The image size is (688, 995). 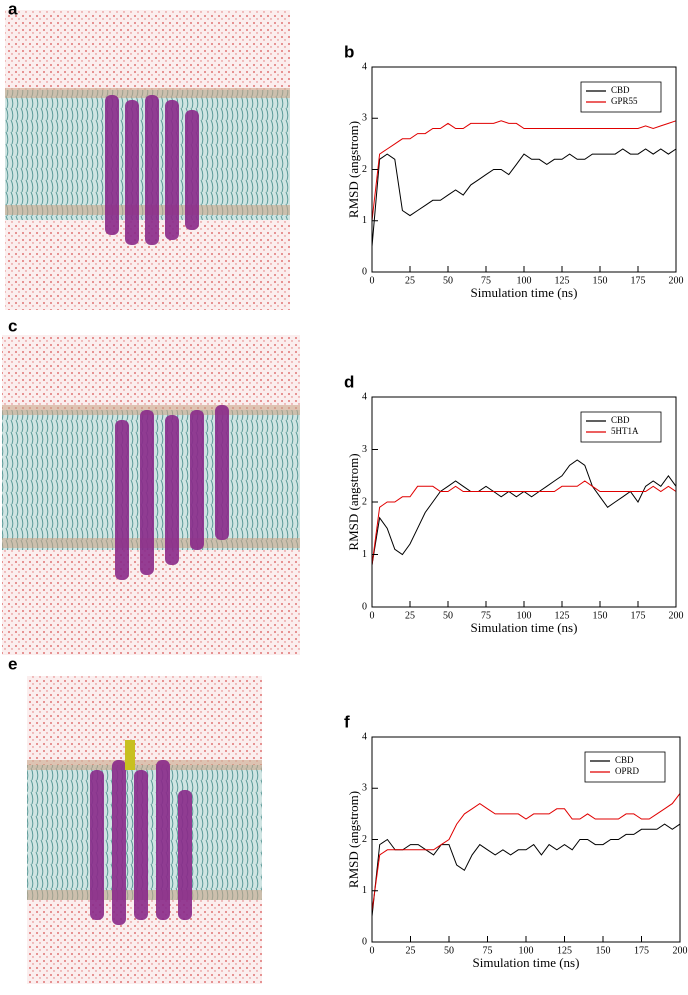 What do you see at coordinates (349, 51) in the screenshot?
I see `panel-label: b` at bounding box center [349, 51].